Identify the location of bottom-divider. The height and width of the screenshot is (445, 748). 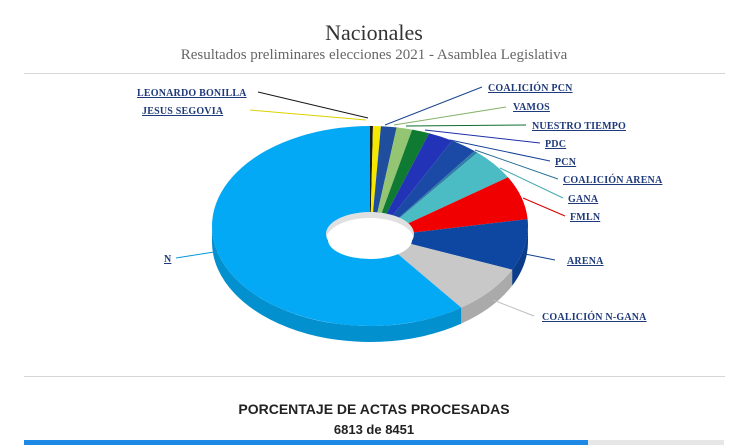
(374, 376).